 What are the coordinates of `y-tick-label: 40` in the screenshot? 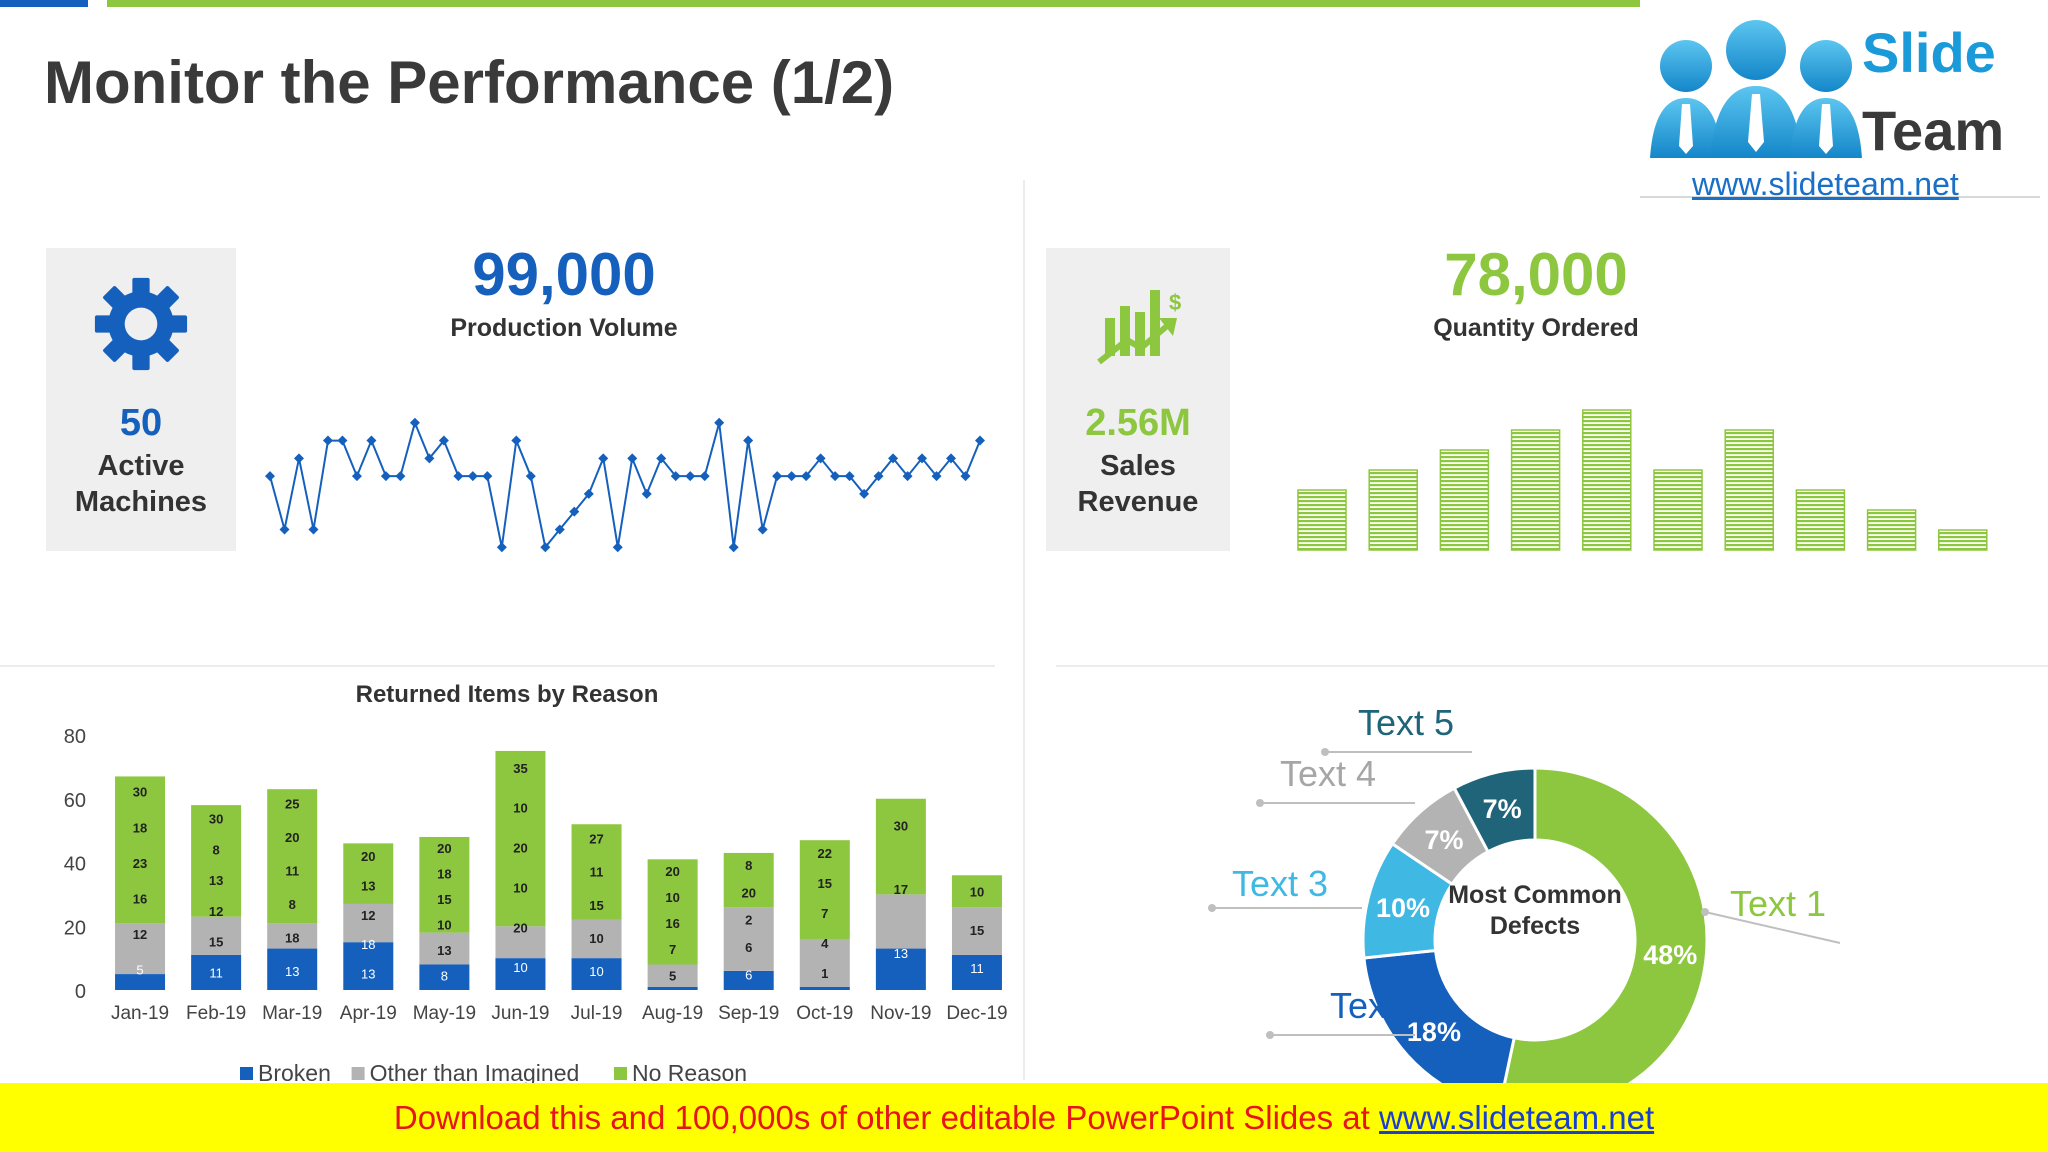 It's located at (75, 865).